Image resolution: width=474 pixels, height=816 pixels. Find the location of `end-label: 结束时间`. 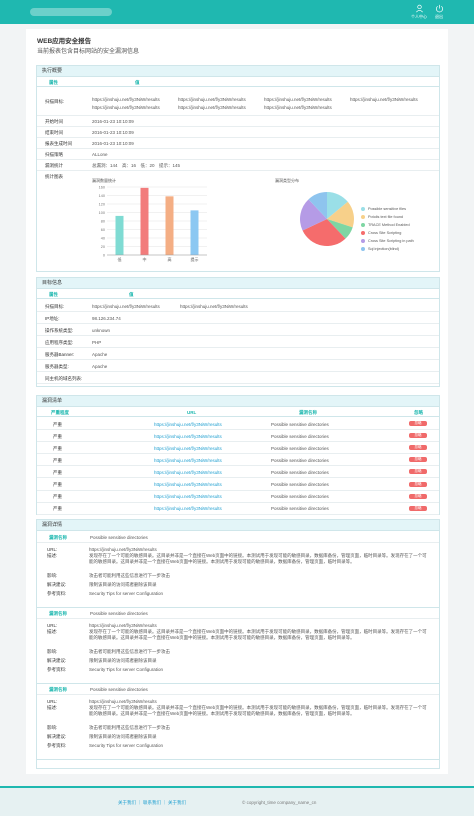

end-label: 结束时间 is located at coordinates (54, 132).